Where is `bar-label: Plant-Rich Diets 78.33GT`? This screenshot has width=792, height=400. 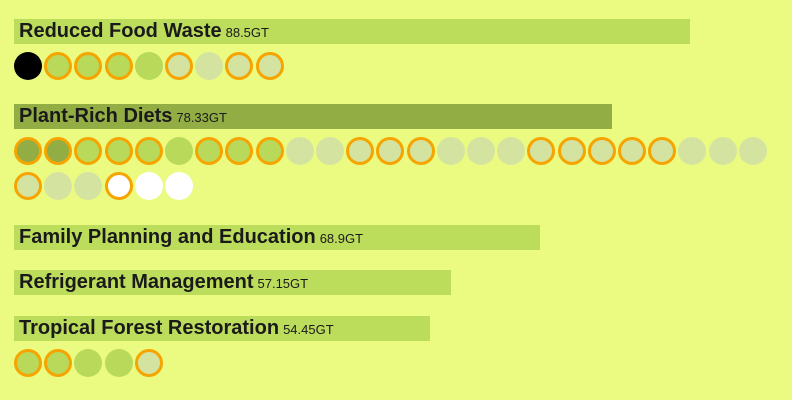
bar-label: Plant-Rich Diets 78.33GT is located at coordinates (123, 116).